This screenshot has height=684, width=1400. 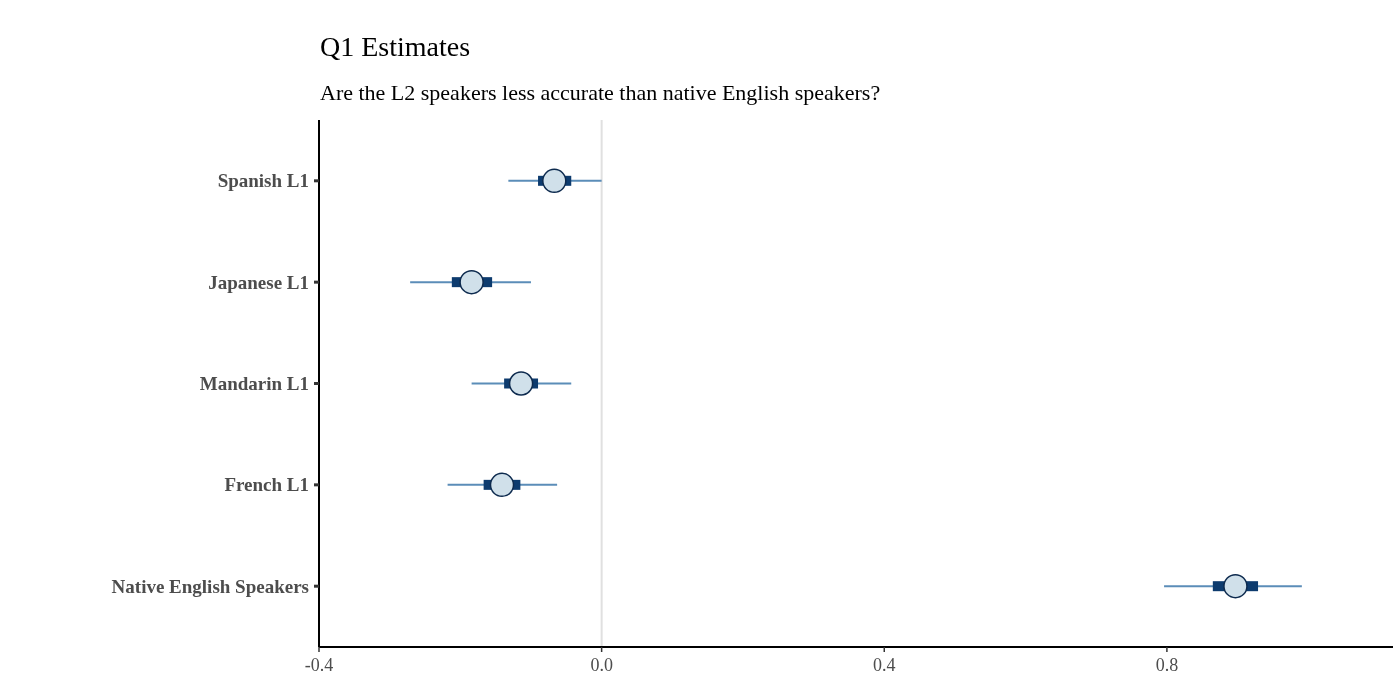 I want to click on y-tick-label: Japanese L1, so click(x=258, y=282).